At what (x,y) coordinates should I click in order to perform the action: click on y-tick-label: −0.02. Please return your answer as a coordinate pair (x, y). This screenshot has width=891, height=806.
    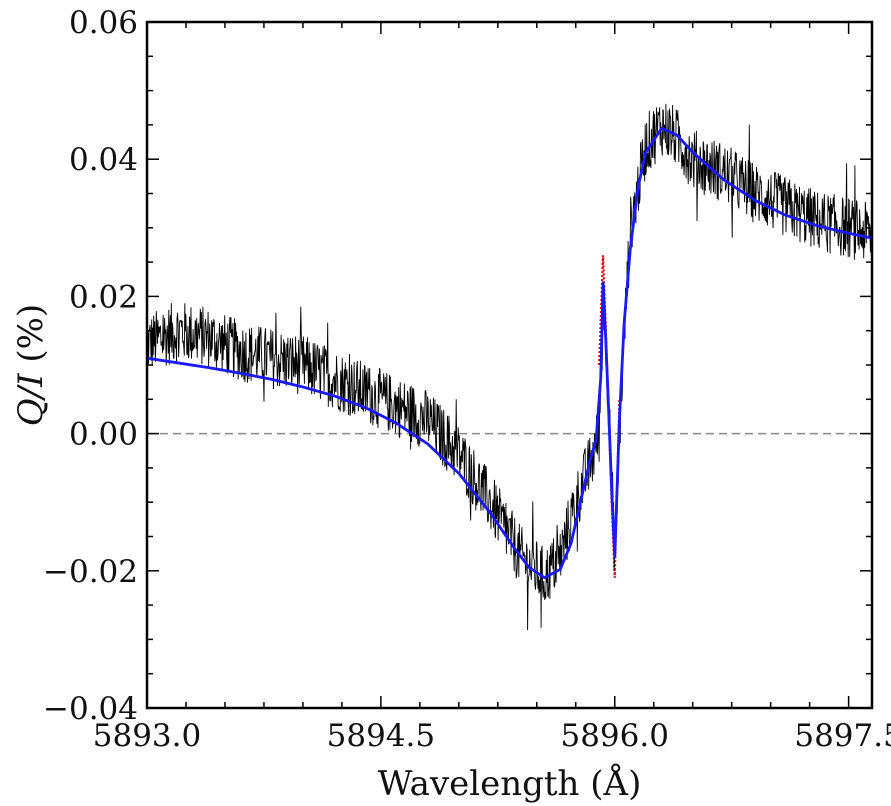
    Looking at the image, I should click on (90, 572).